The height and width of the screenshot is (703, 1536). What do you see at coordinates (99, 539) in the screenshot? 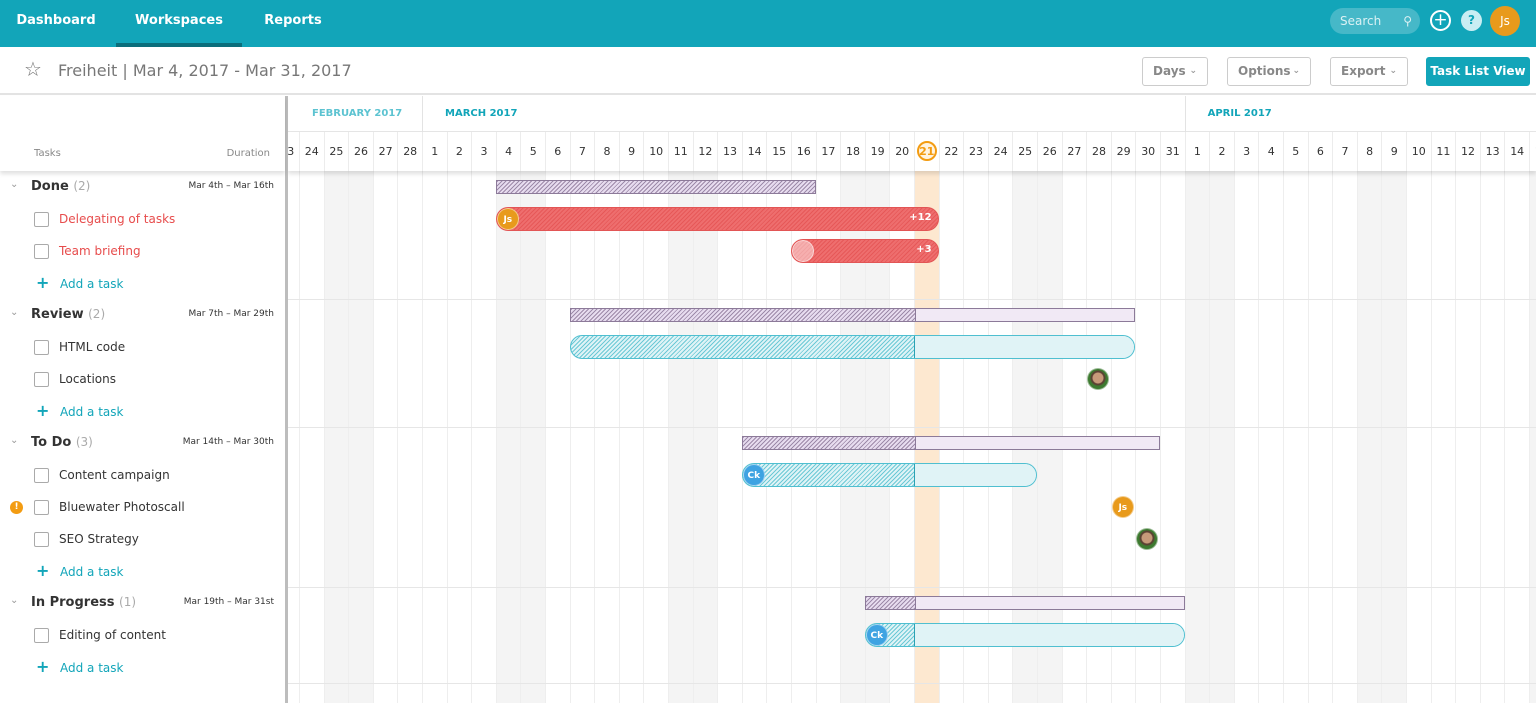
I see `task-name: SEO Strategy` at bounding box center [99, 539].